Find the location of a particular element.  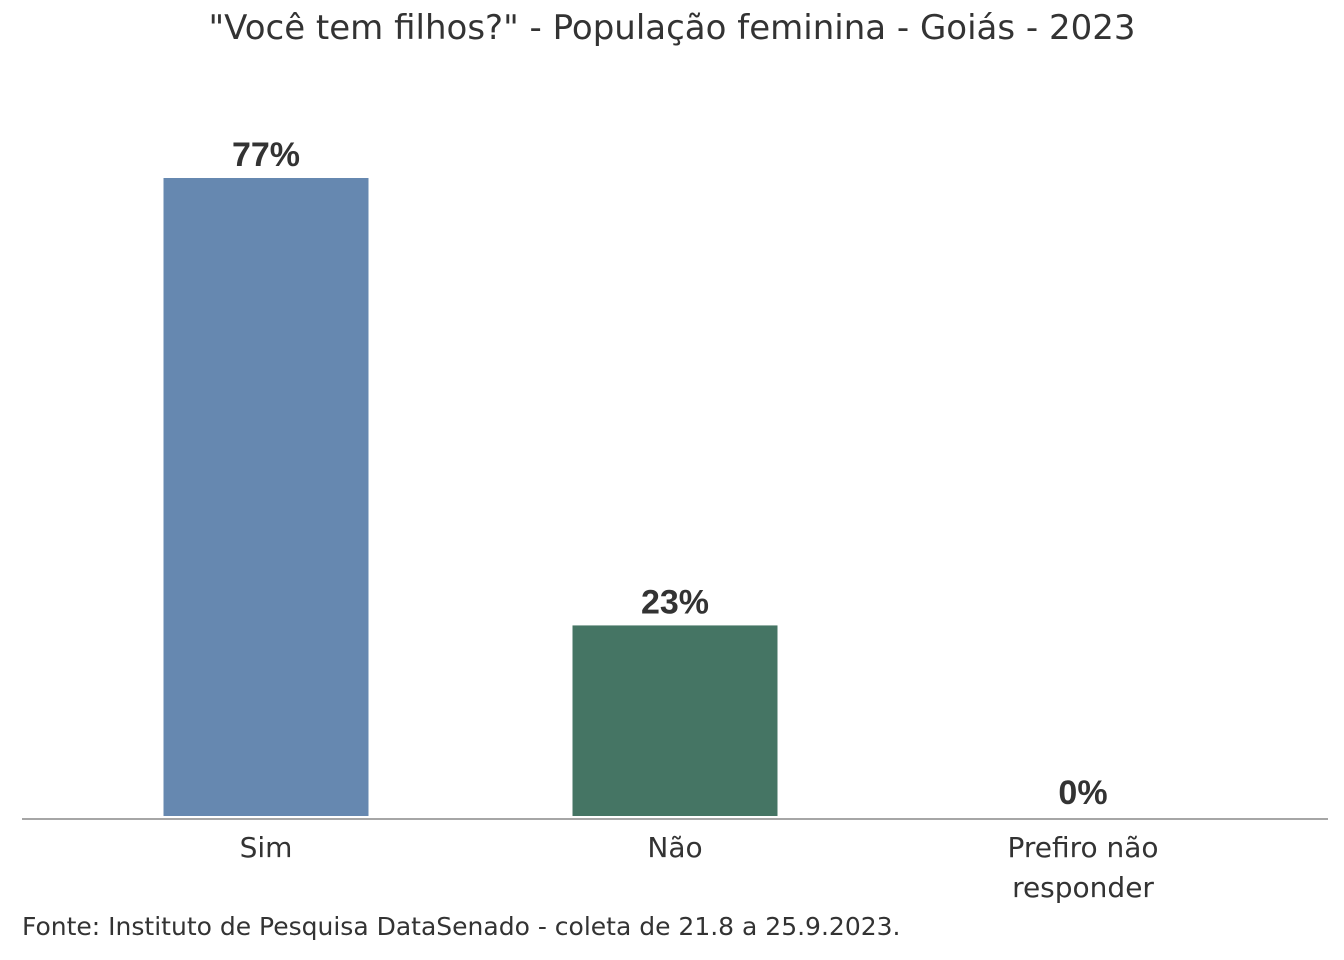

data-label-n-o: 23% is located at coordinates (675, 602).